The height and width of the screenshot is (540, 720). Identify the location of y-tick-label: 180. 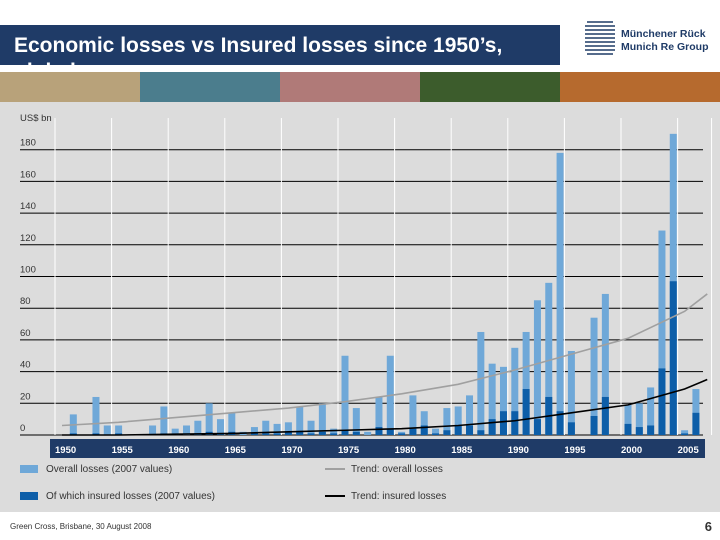
(28, 143).